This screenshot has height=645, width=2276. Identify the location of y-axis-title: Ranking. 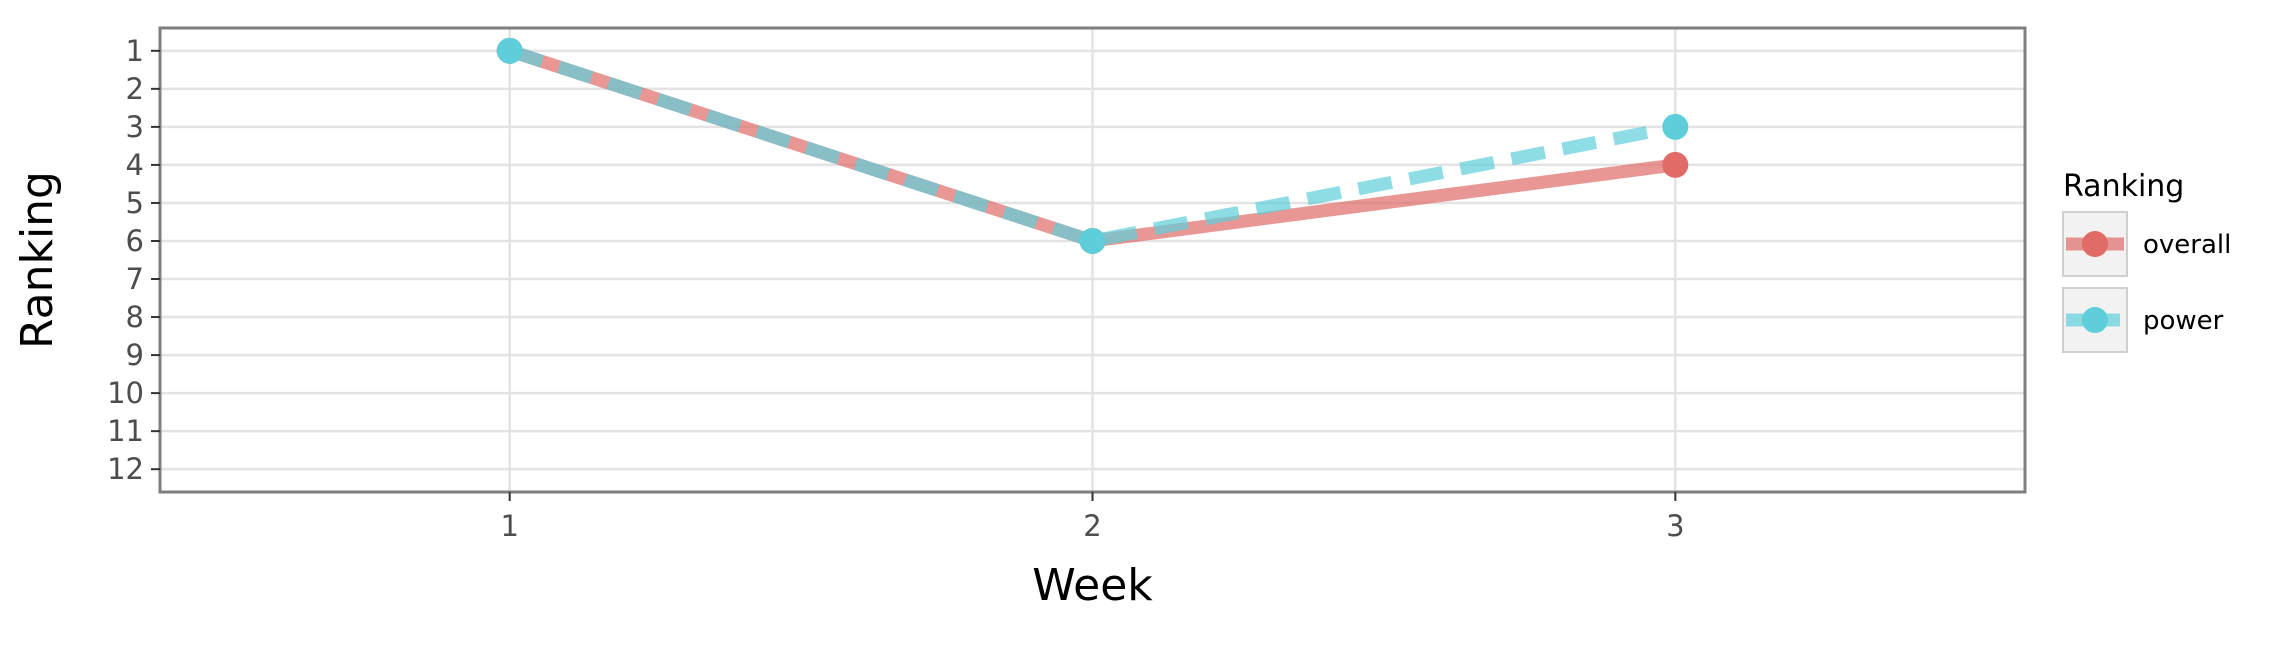
(37, 260).